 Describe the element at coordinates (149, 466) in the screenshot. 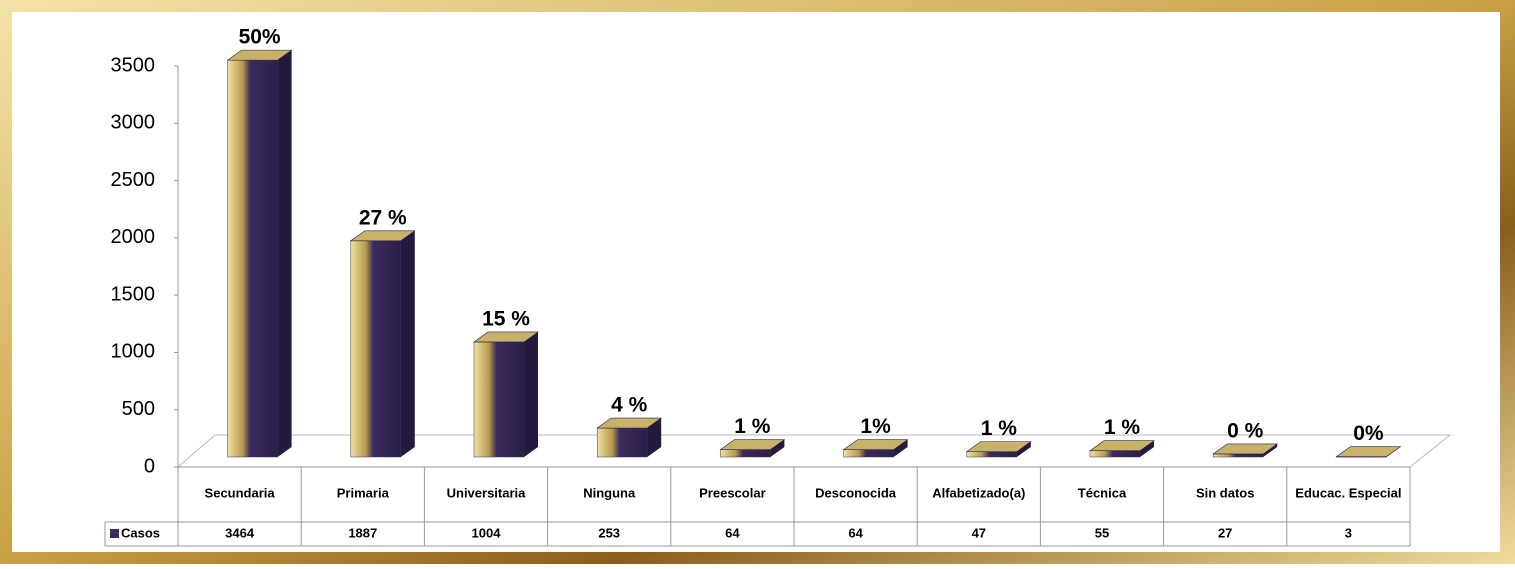

I see `y-tick-label: 0` at that location.